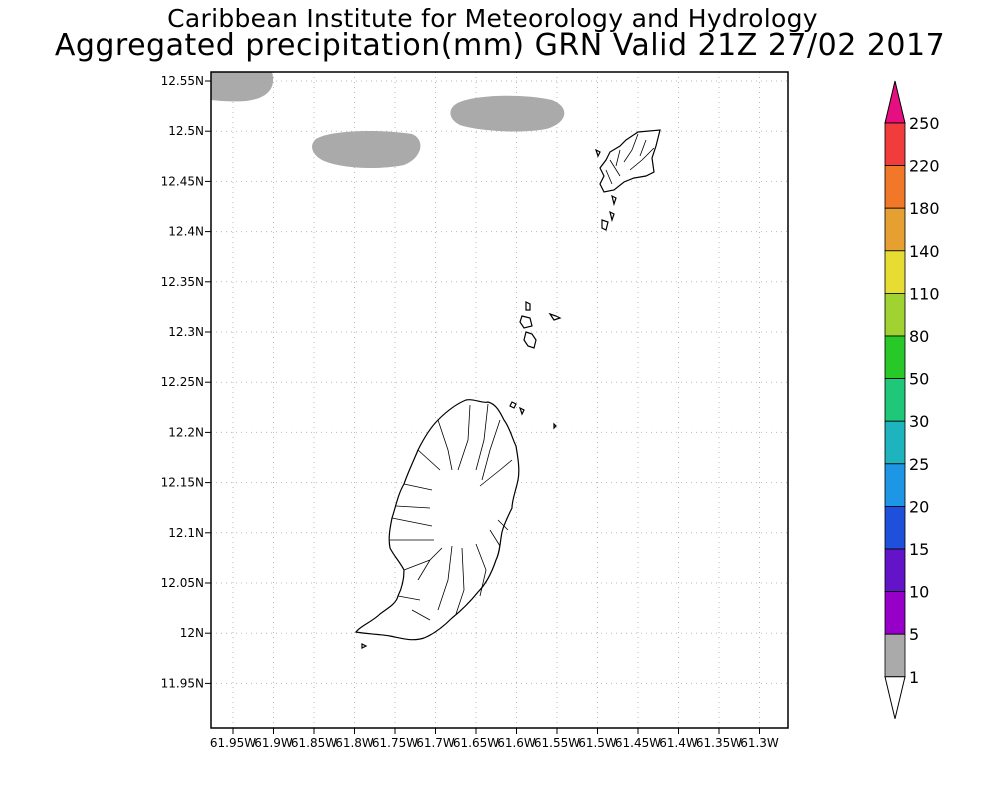  What do you see at coordinates (182, 483) in the screenshot?
I see `lat-tick-label: 12.15N` at bounding box center [182, 483].